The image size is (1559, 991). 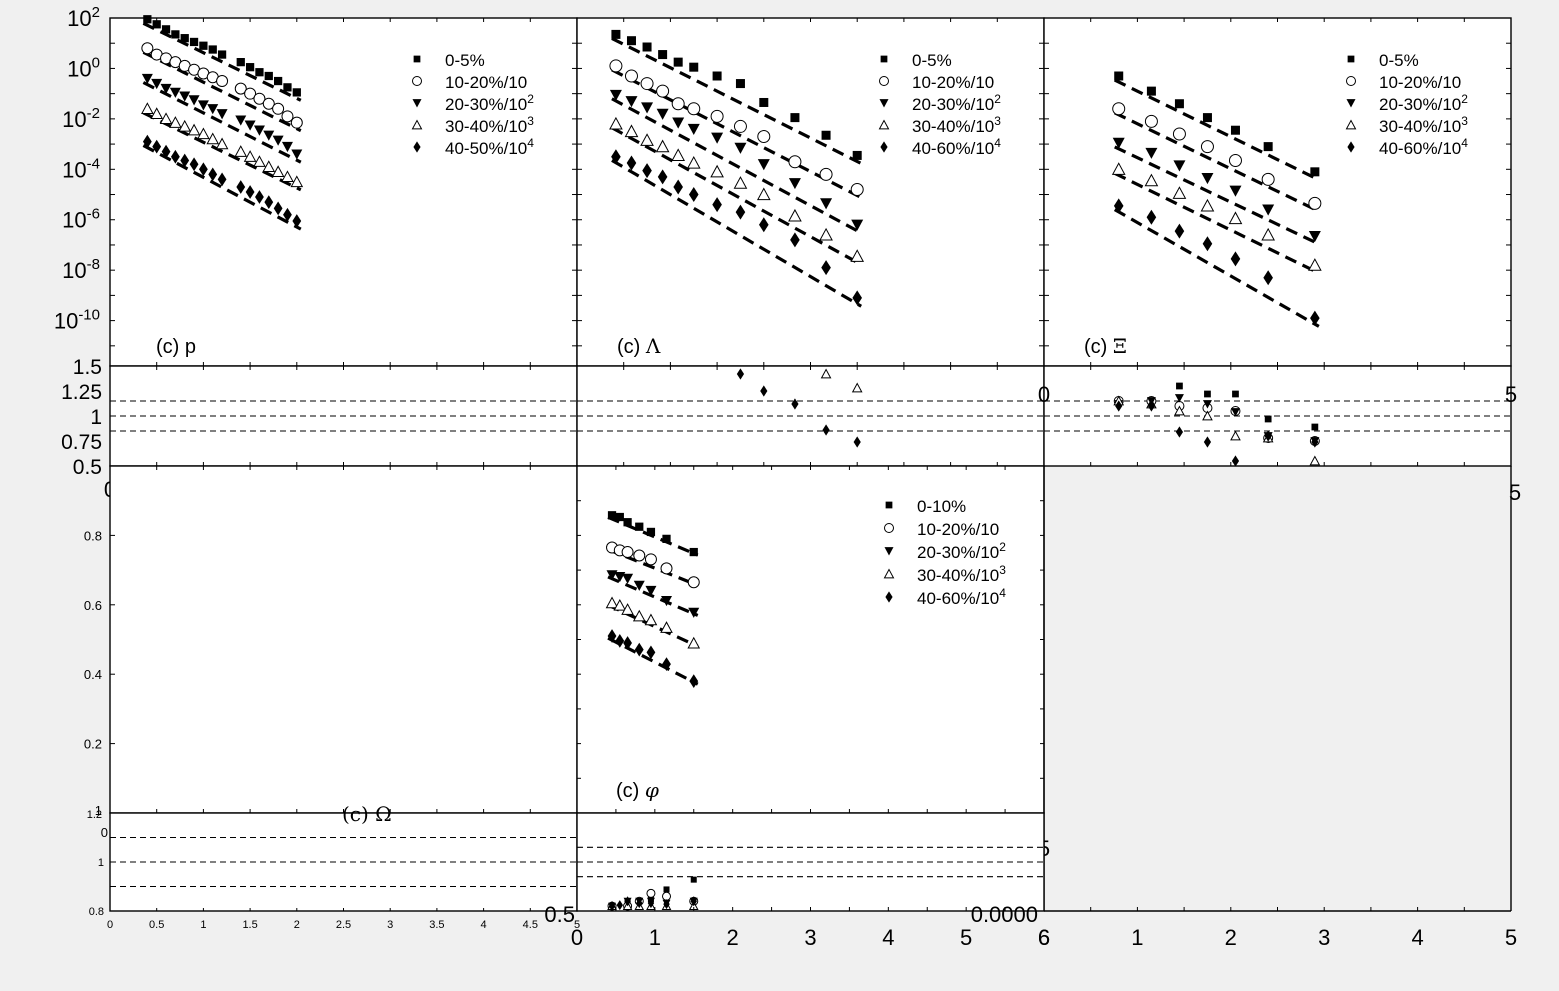 What do you see at coordinates (93, 535) in the screenshot?
I see `y-tick-label: 0.8` at bounding box center [93, 535].